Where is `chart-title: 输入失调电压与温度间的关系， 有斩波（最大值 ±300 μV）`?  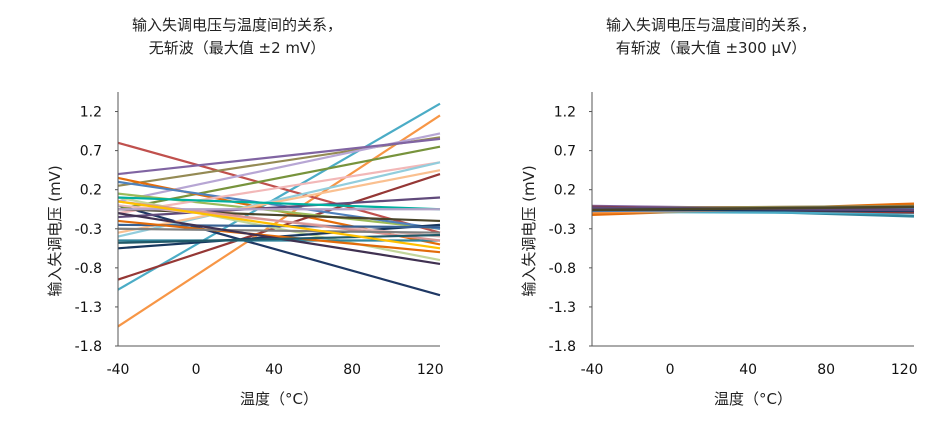 chart-title: 输入失调电压与温度间的关系， 有斩波（最大值 ±300 μV） is located at coordinates (711, 37).